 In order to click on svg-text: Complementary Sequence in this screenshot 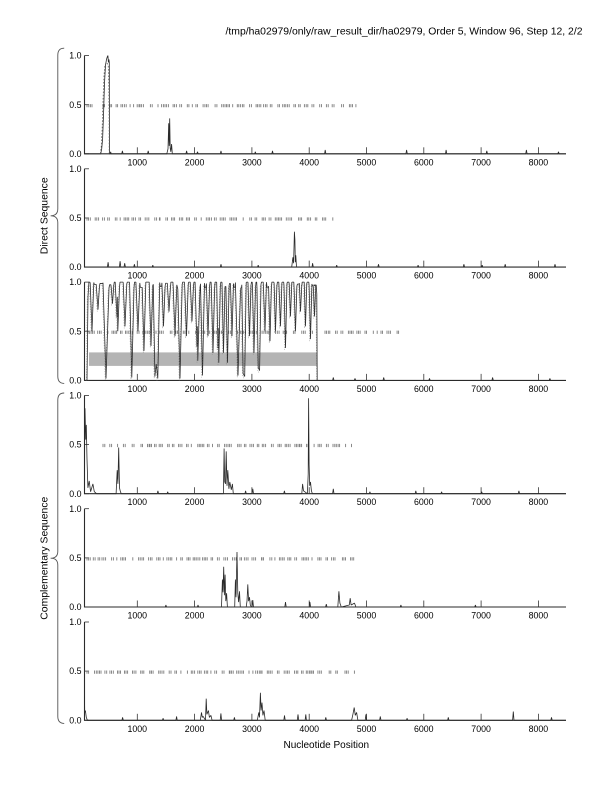, I will do `click(45, 557)`.